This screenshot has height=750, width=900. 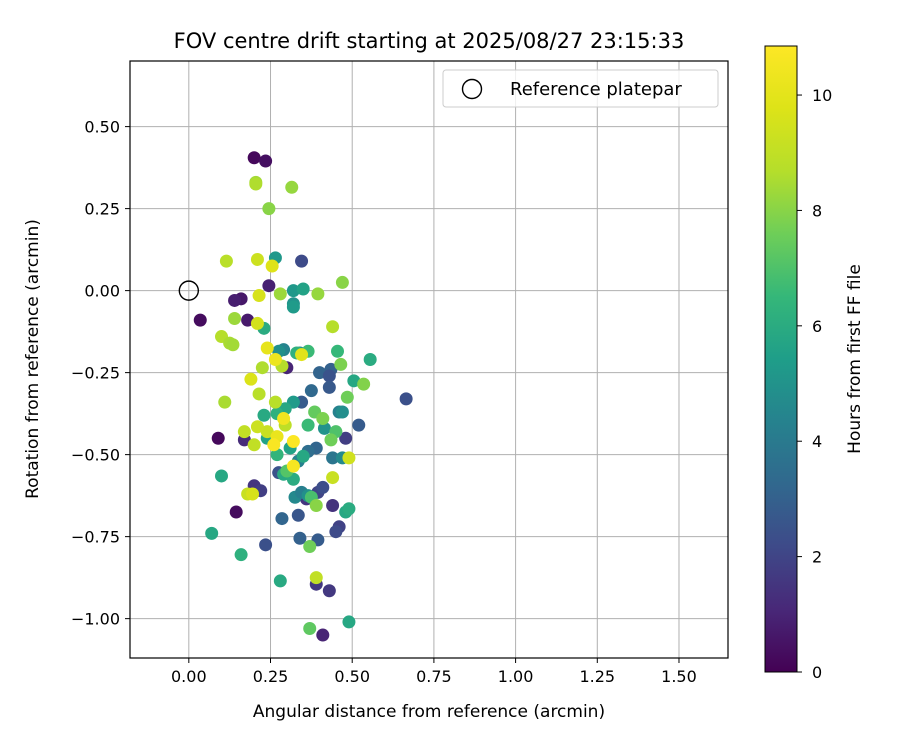 What do you see at coordinates (95, 537) in the screenshot?
I see `y-tick-label: −0.75` at bounding box center [95, 537].